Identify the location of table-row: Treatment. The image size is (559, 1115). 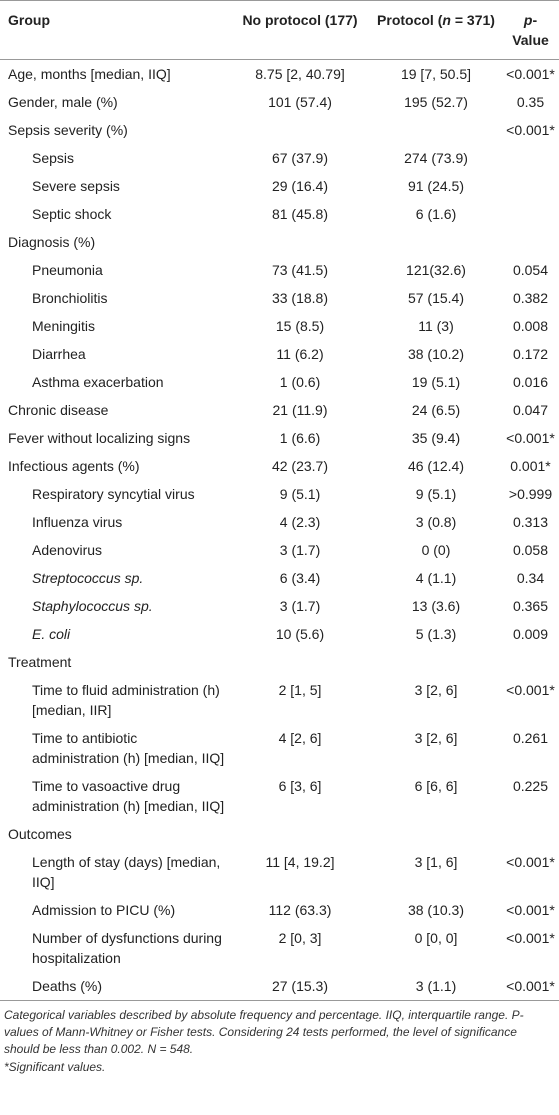
(279, 662).